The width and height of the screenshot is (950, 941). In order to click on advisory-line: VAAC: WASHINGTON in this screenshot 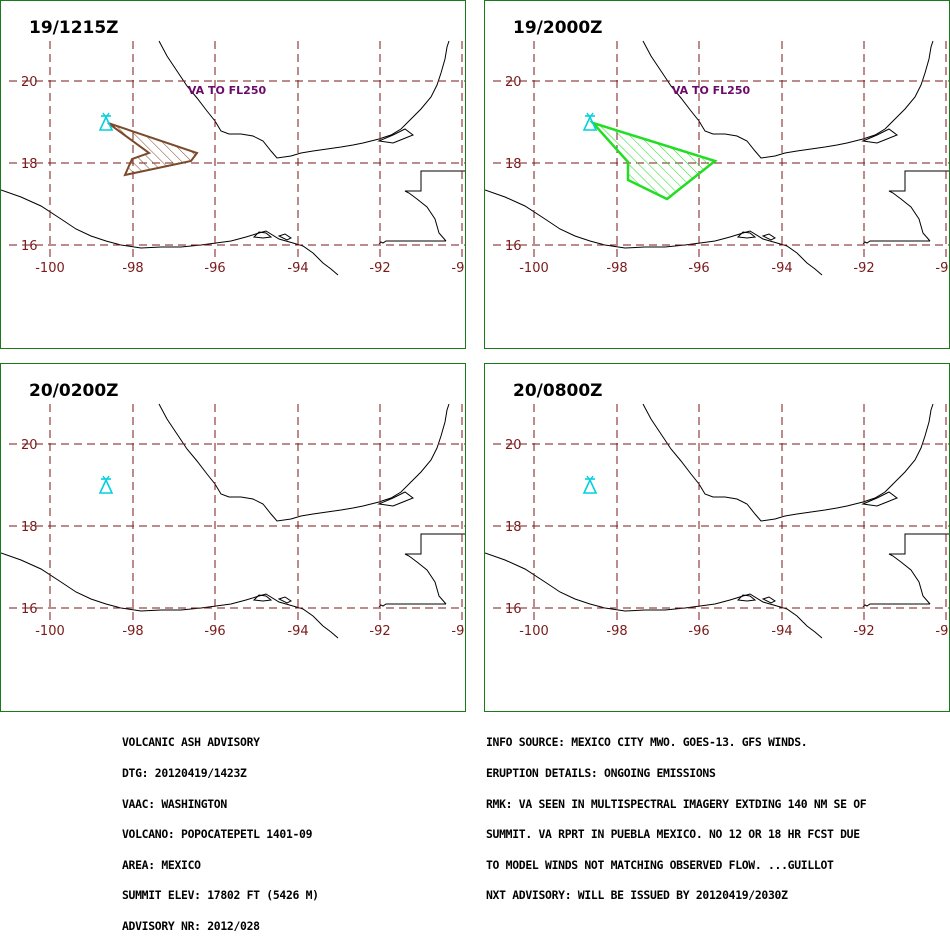, I will do `click(174, 803)`.